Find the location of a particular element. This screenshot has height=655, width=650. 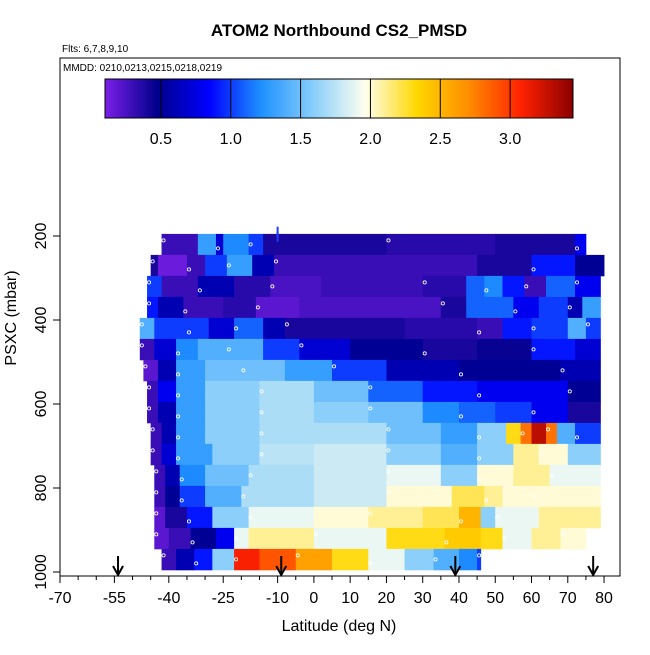

y-axis-label: PSXC (mbar) is located at coordinates (11, 317).